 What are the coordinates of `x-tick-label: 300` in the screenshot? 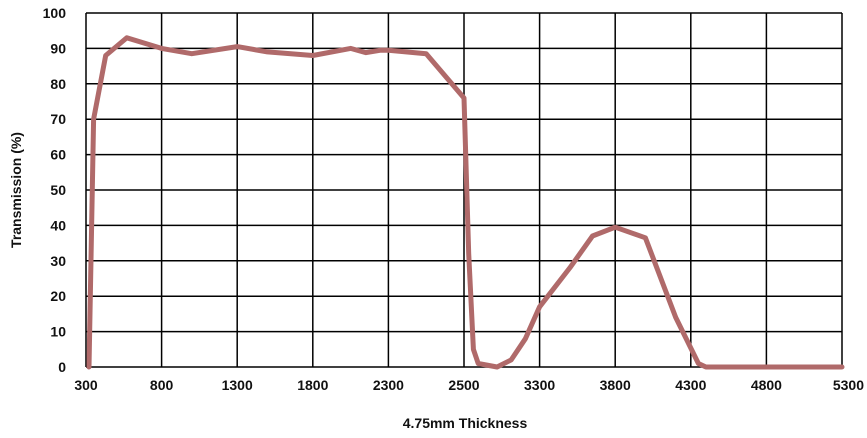 It's located at (86, 385).